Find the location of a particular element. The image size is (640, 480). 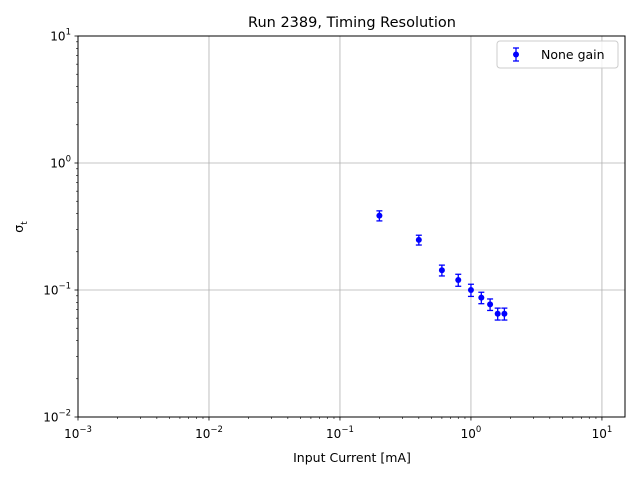

x-axis-label: Input Current [mA] is located at coordinates (352, 457).